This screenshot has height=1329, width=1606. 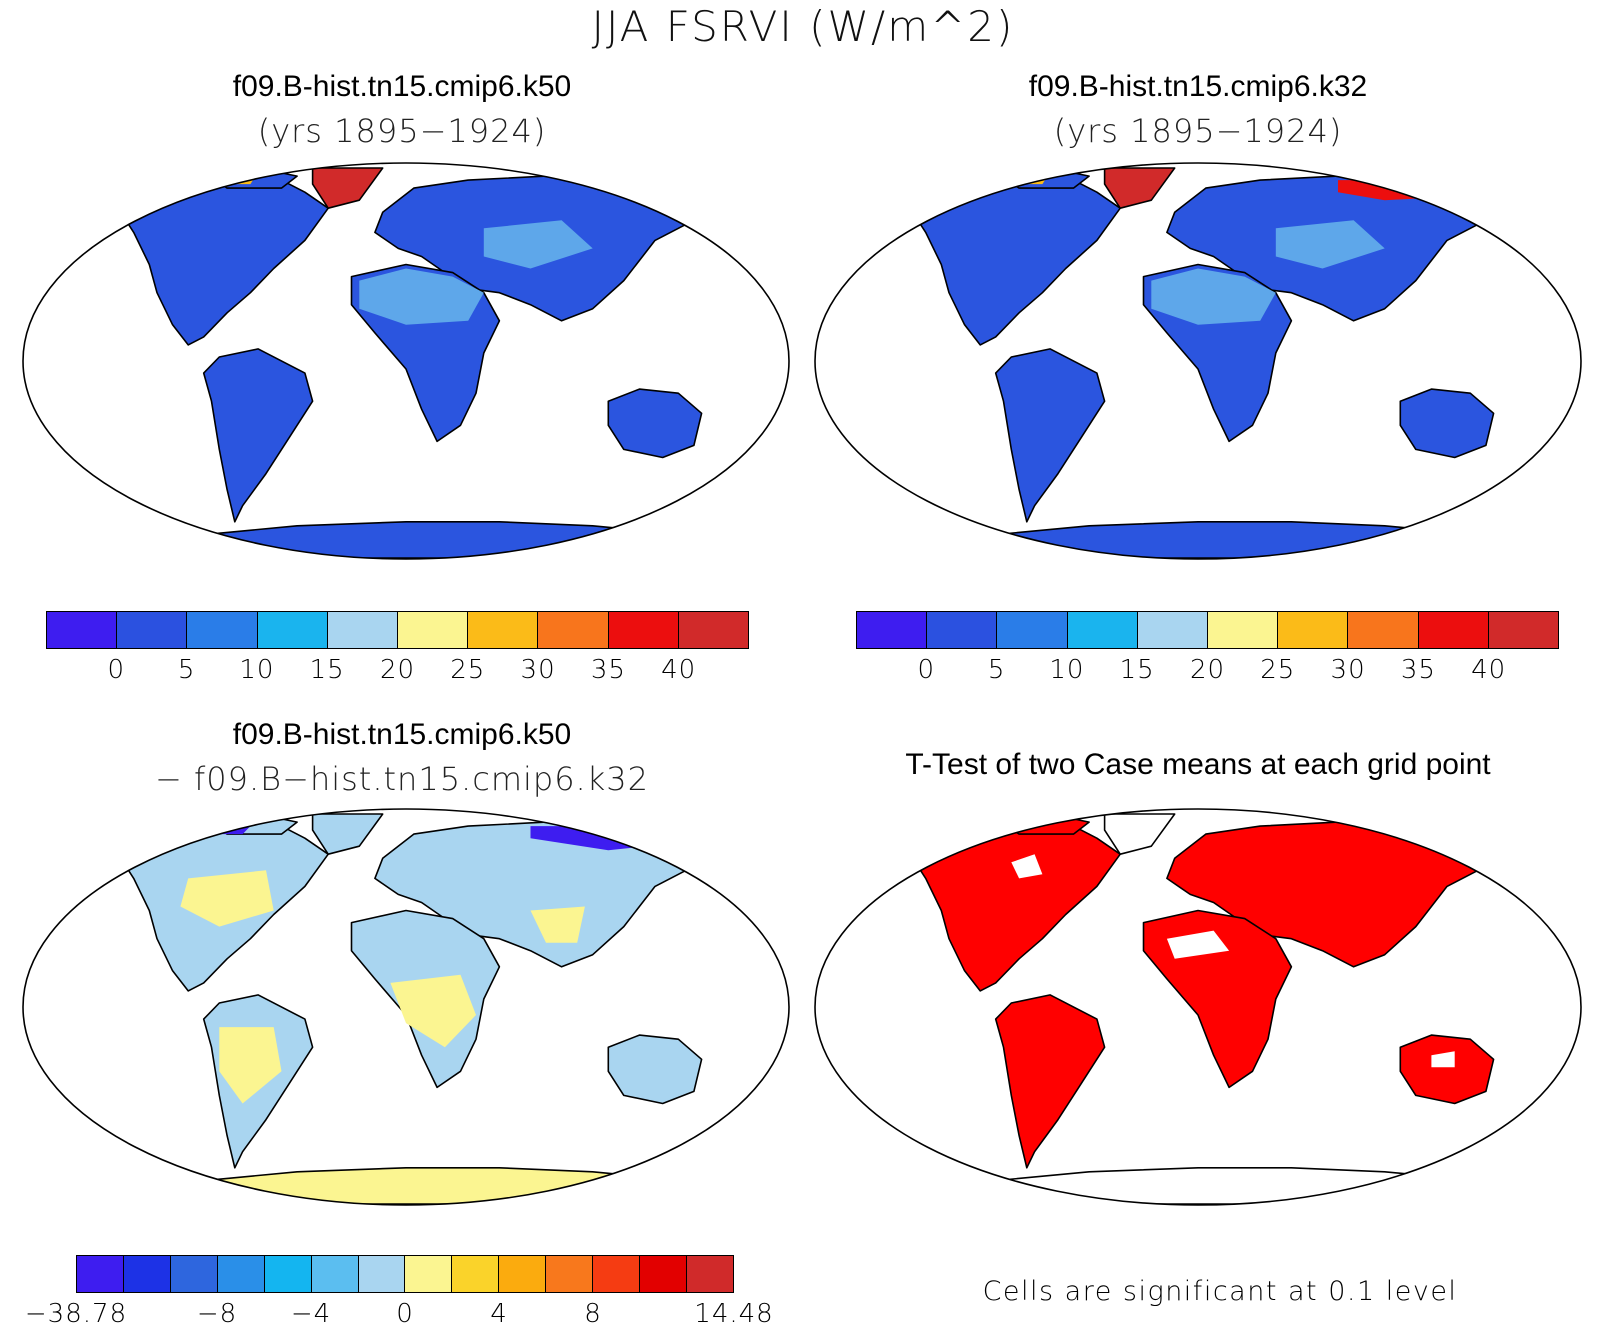 I want to click on map-bottom-left, so click(x=406, y=1007).